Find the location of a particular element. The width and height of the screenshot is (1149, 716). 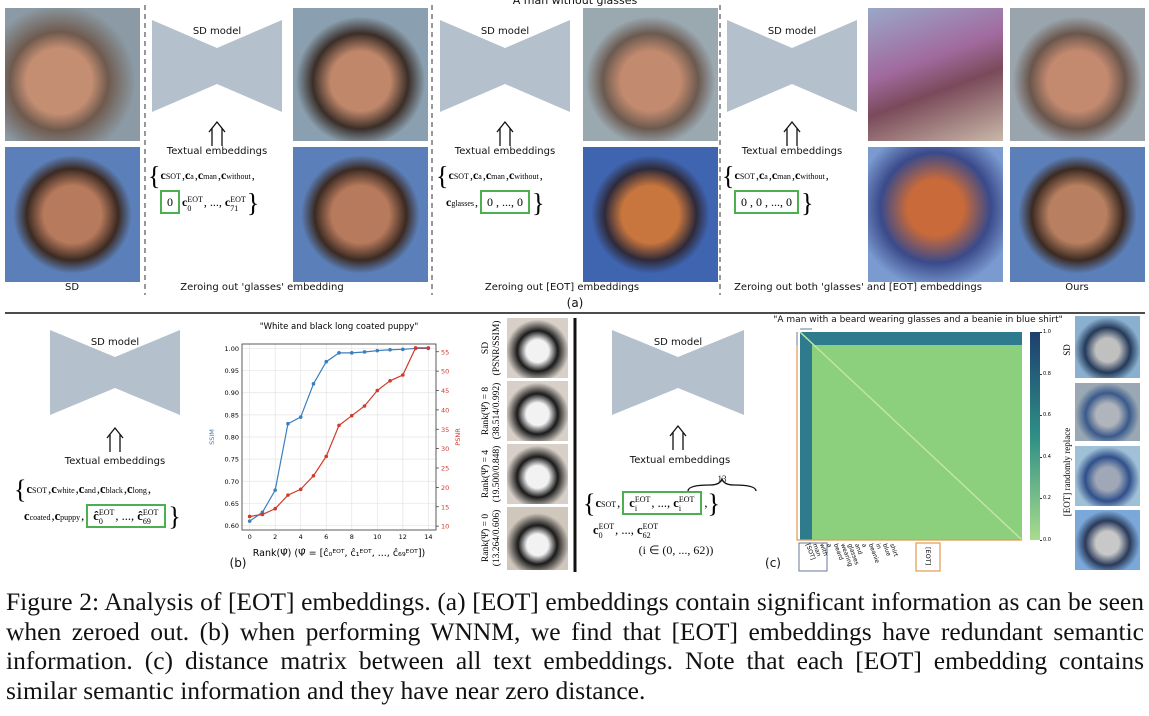

term-base: ĉ is located at coordinates (140, 516).